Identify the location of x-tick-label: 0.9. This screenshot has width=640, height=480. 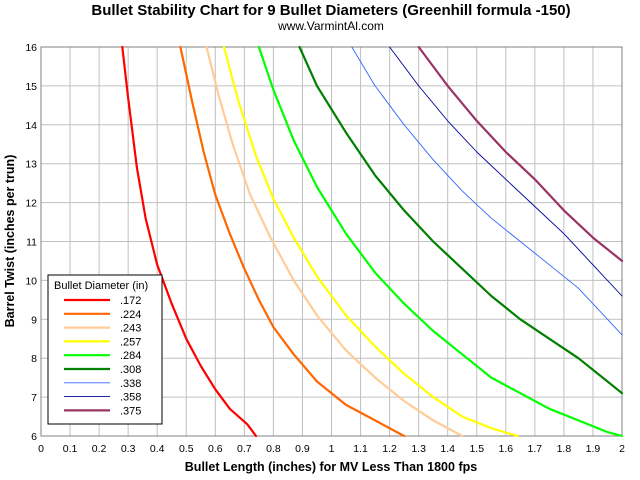
(302, 449).